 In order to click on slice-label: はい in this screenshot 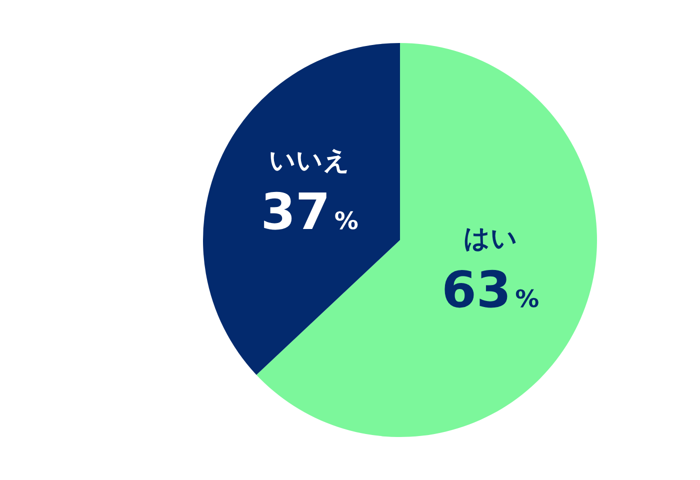, I will do `click(490, 239)`.